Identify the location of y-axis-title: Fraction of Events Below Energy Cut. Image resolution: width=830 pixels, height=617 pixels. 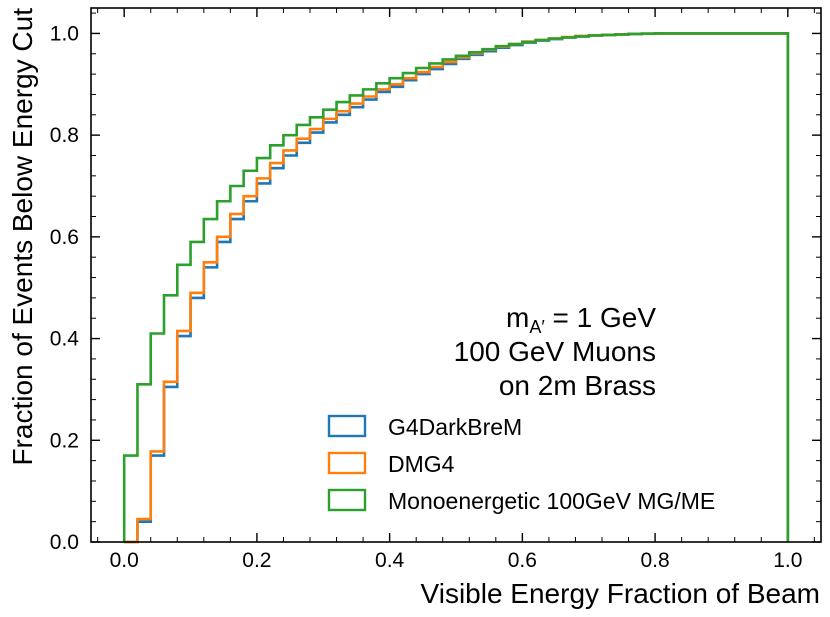
(22, 237).